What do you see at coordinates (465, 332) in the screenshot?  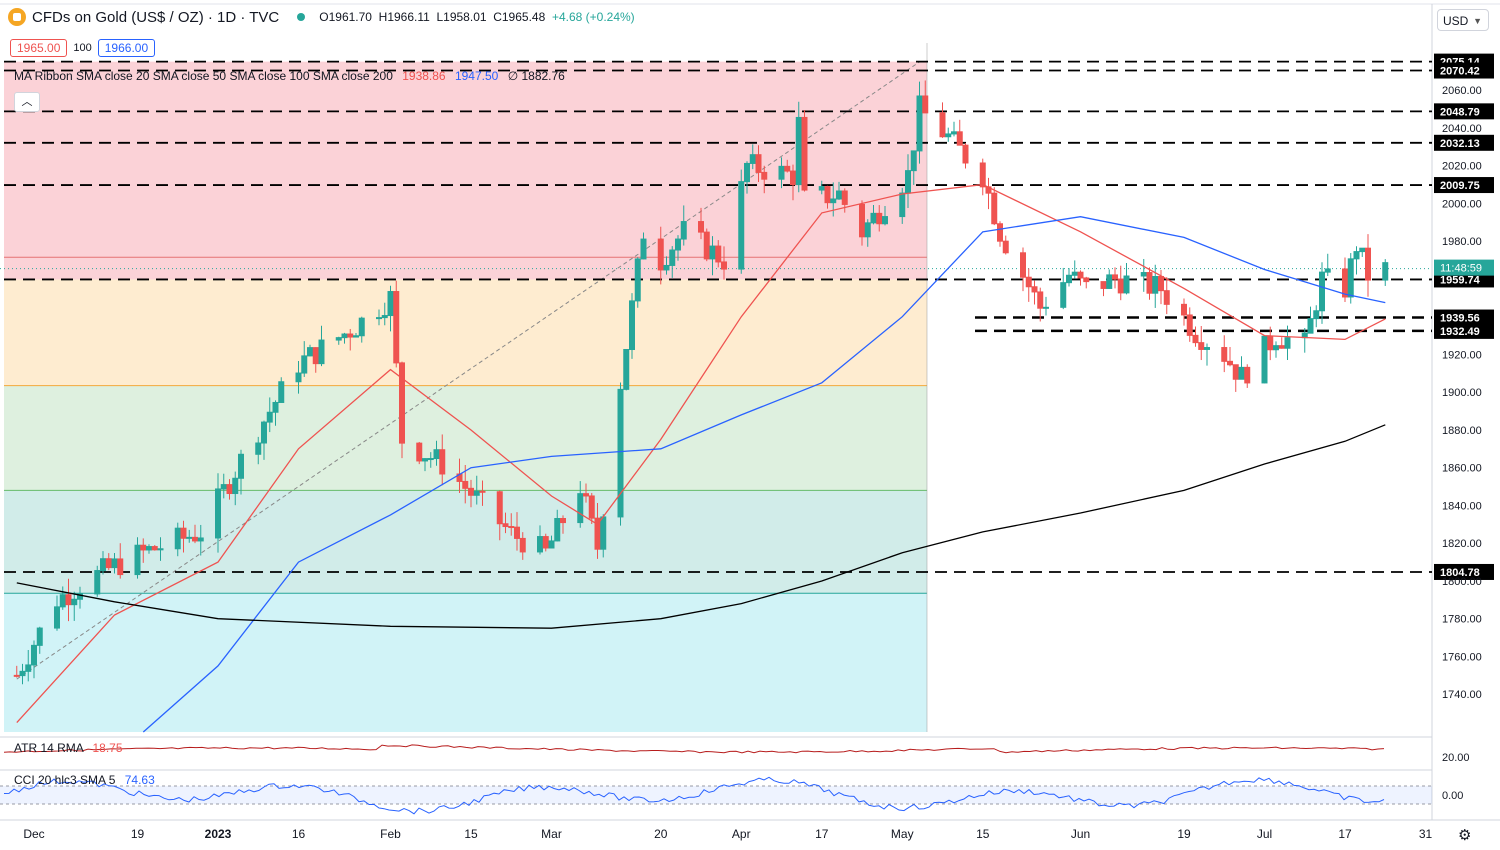 I see `fib-zone` at bounding box center [465, 332].